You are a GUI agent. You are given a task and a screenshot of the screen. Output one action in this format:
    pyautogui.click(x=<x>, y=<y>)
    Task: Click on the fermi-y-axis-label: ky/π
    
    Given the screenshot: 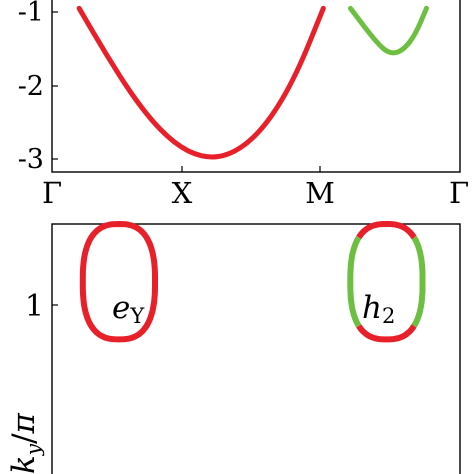 What is the action you would take?
    pyautogui.click(x=25, y=443)
    